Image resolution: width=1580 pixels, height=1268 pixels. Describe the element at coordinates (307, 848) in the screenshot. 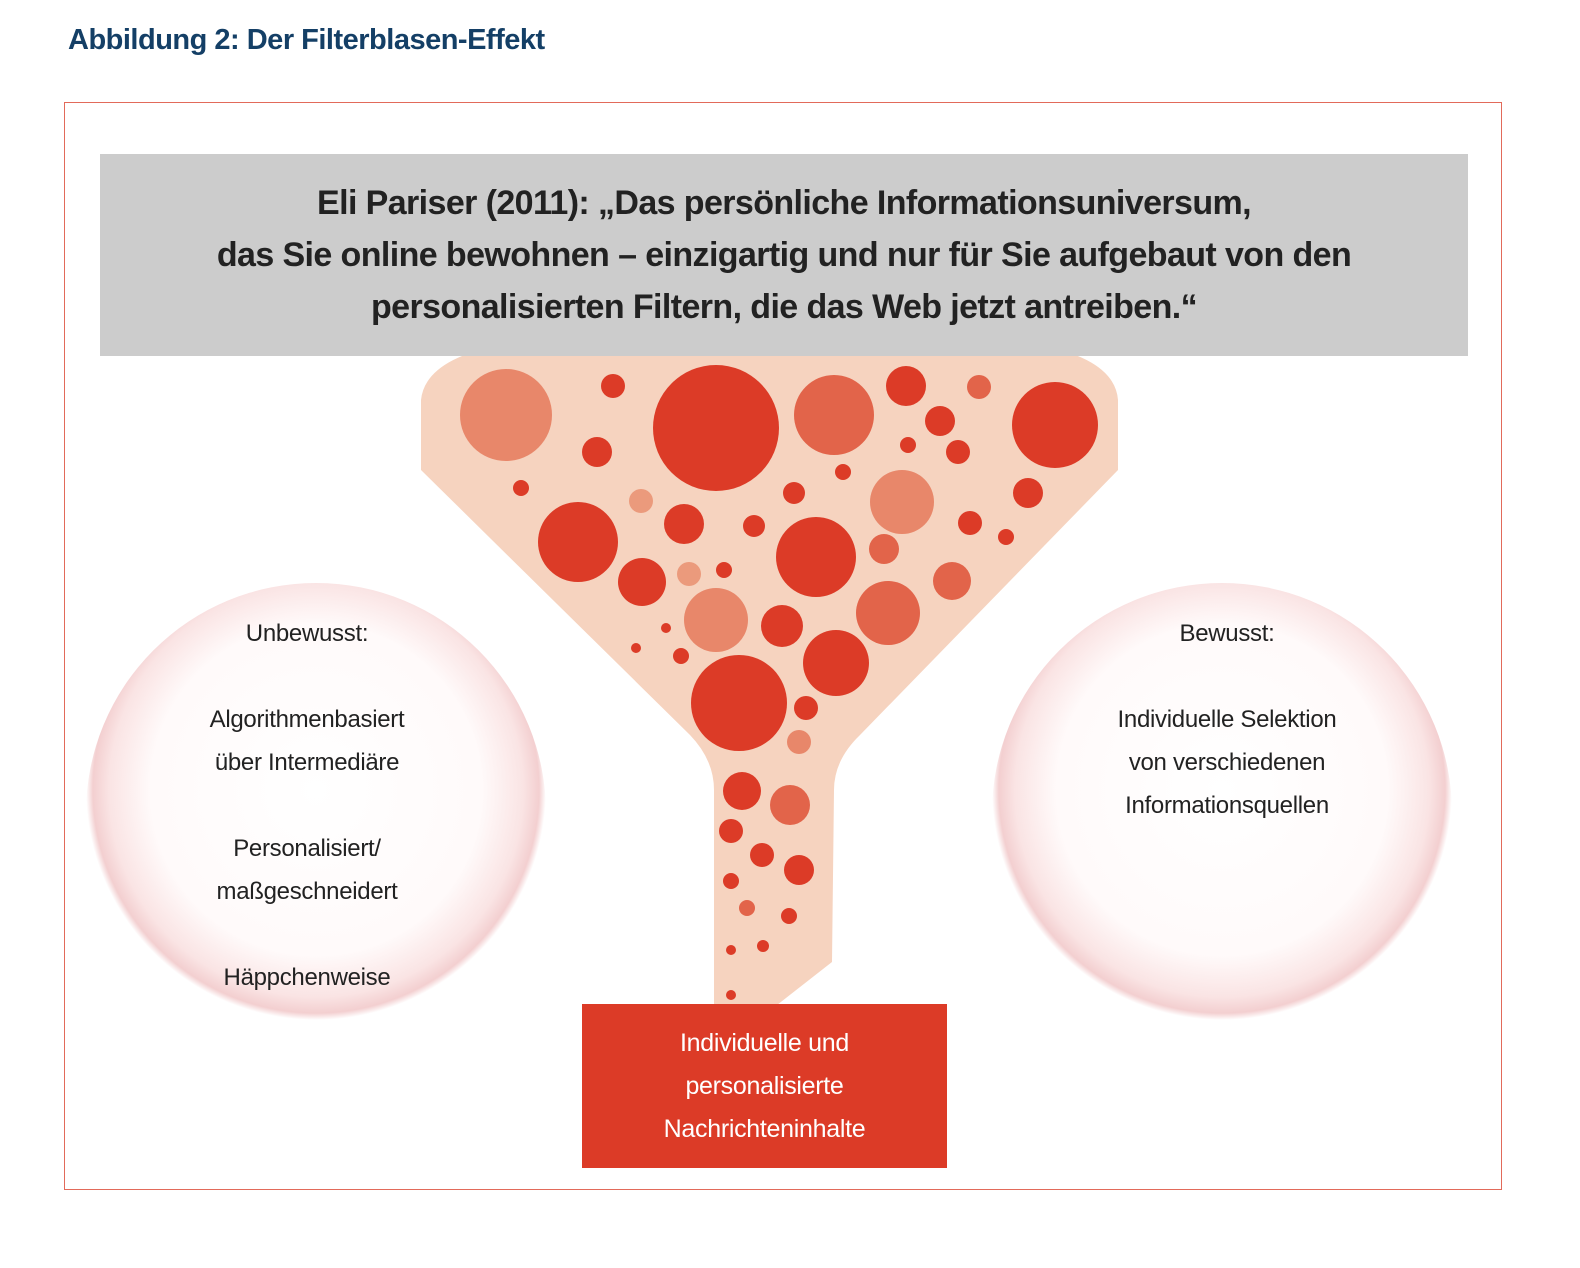

I see `left-bubble-item: Personalisiert/` at that location.